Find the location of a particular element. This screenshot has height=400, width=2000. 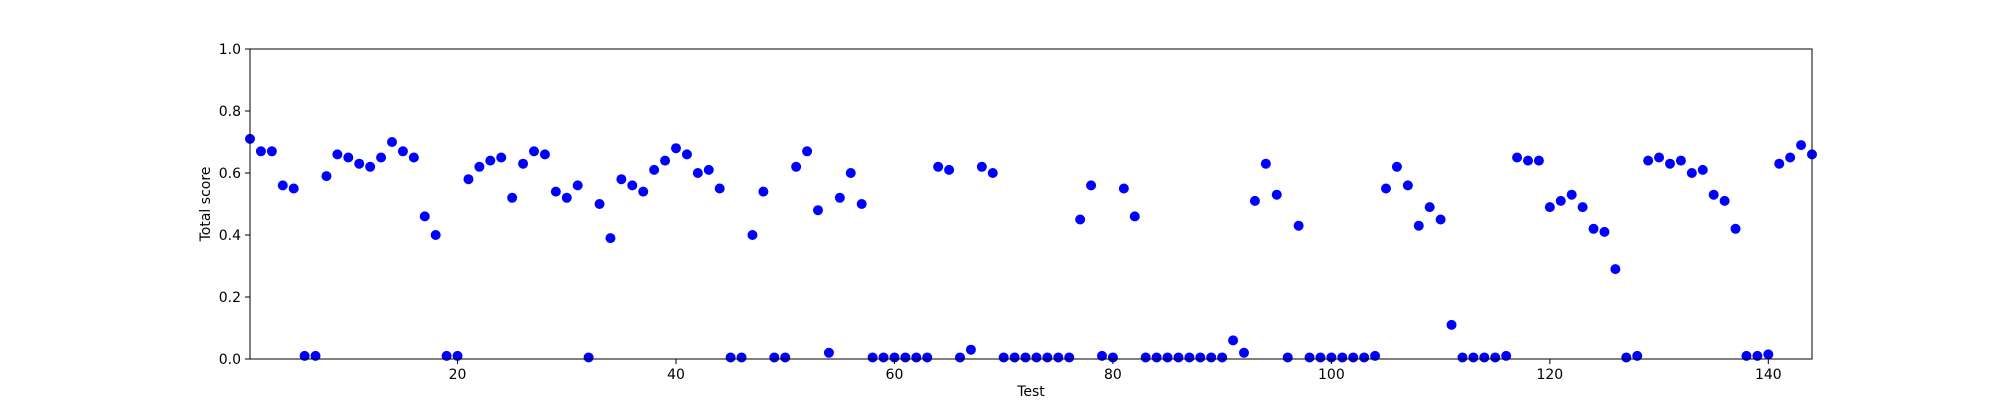

y-tick-label: 0.6 is located at coordinates (230, 174).